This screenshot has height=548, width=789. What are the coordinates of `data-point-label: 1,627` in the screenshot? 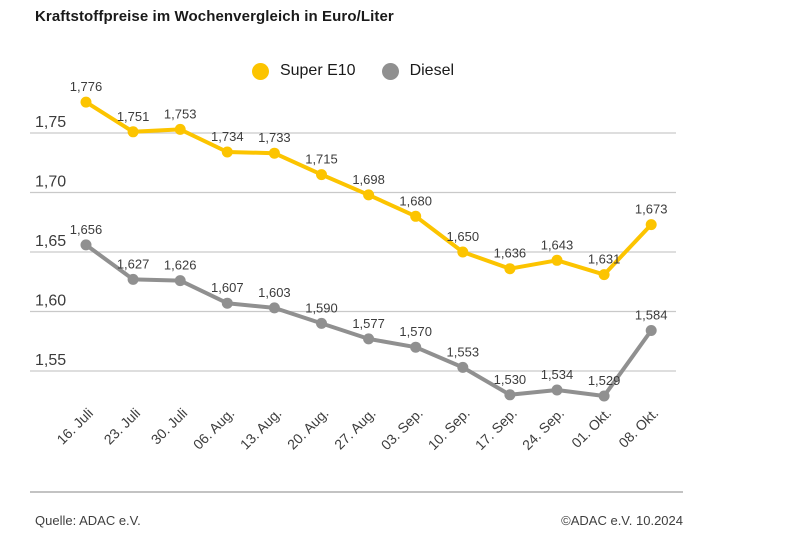 It's located at (133, 263).